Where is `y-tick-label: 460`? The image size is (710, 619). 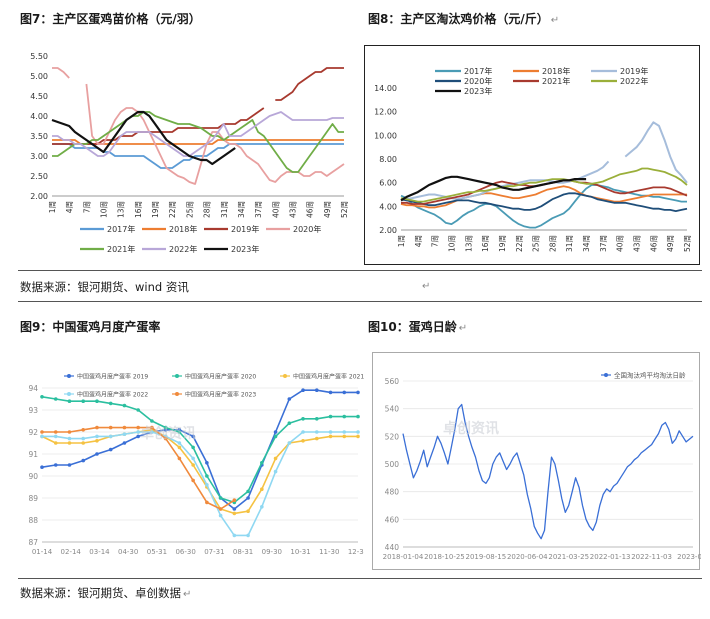 y-tick-label: 460 is located at coordinates (392, 519).